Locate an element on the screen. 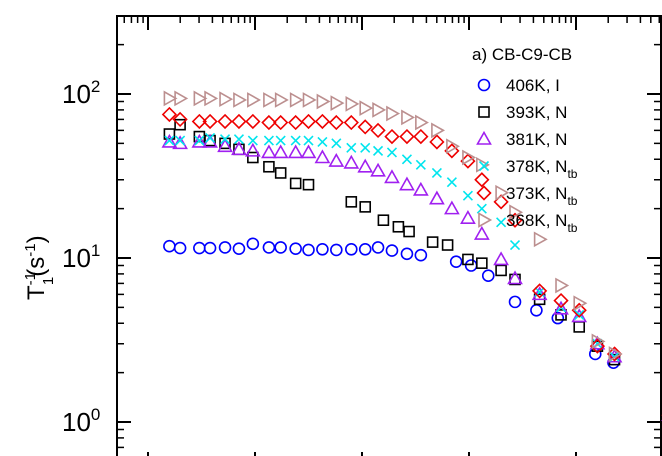 This screenshot has height=456, width=662. legend-label-main: 373K, N is located at coordinates (536, 193).